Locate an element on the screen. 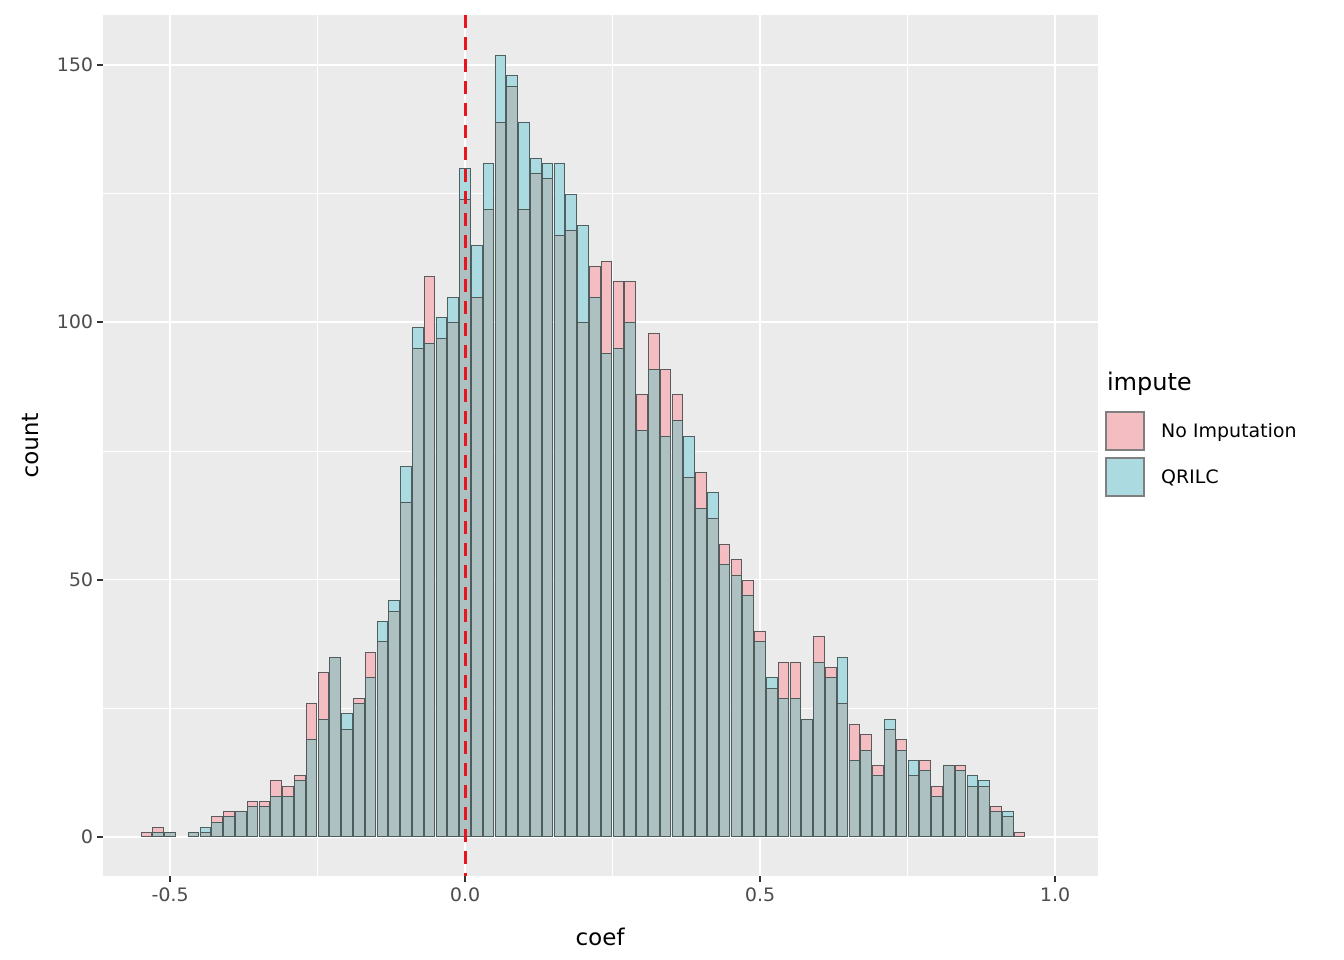 This screenshot has height=960, width=1344. legend-item-label: No Imputation is located at coordinates (1229, 431).